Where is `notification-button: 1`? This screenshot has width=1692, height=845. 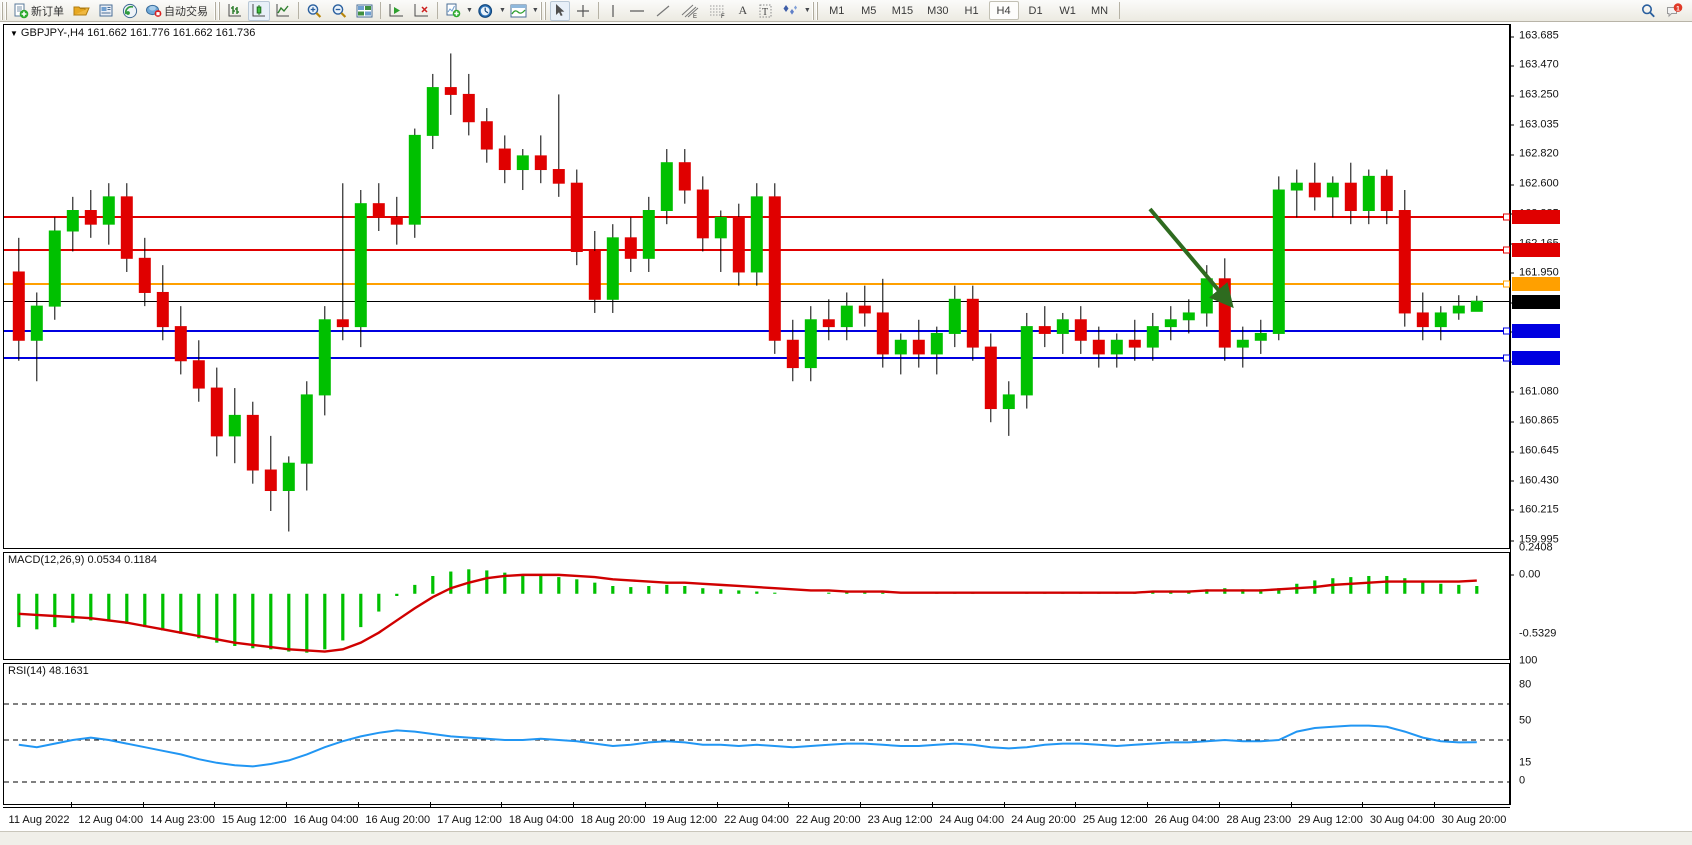
notification-button: 1 is located at coordinates (1674, 11).